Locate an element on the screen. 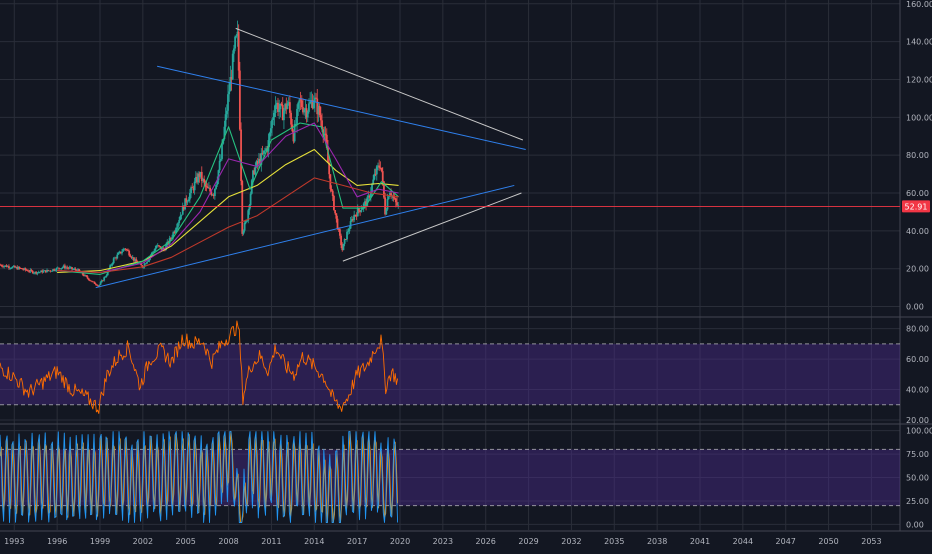 This screenshot has width=932, height=554. rsi-line is located at coordinates (199, 367).